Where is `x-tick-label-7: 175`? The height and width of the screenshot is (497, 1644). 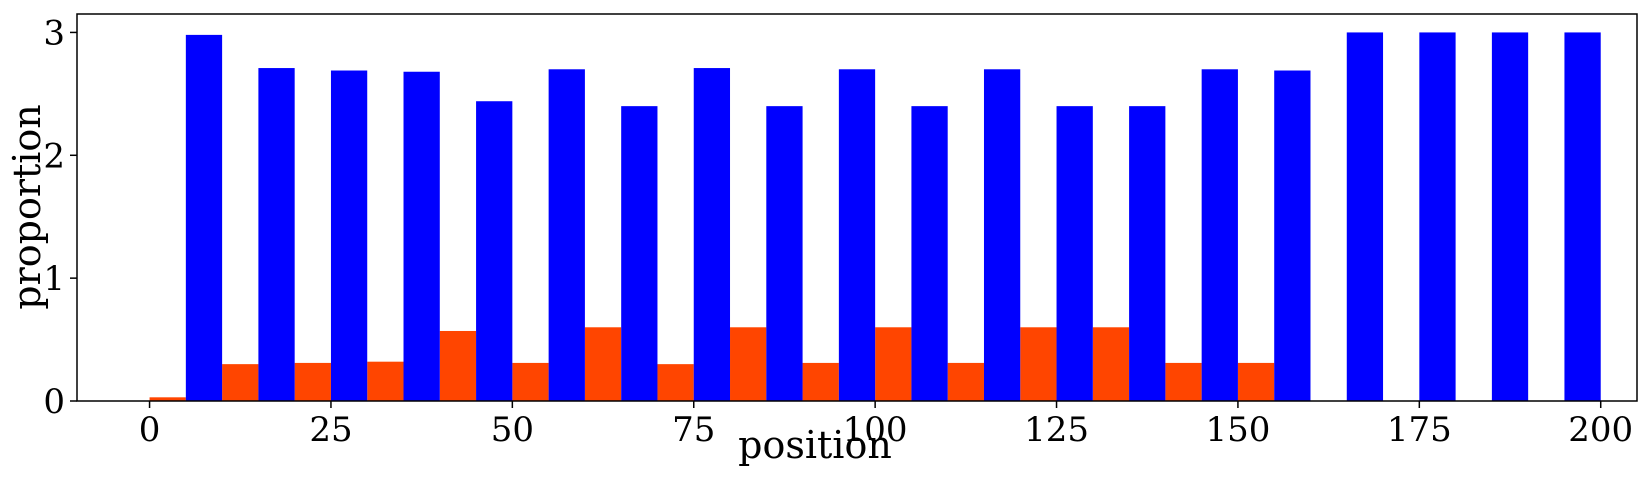 x-tick-label-7: 175 is located at coordinates (1419, 430).